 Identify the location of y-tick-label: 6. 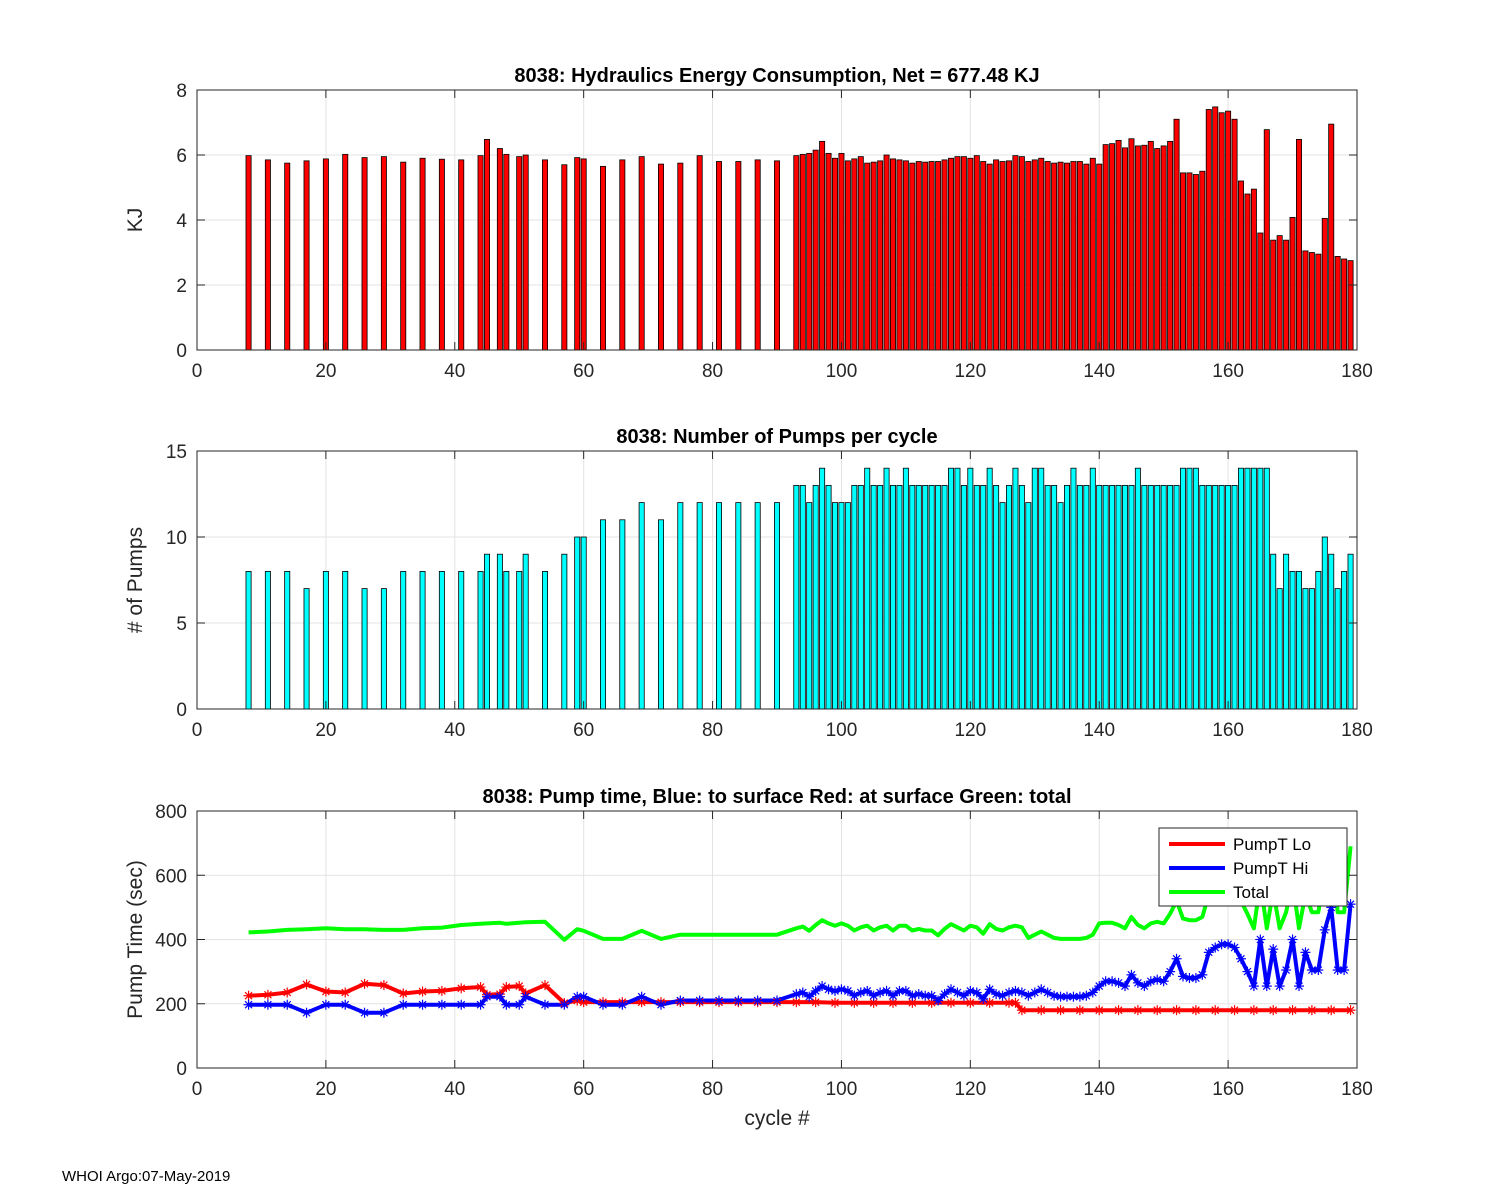
(181, 156).